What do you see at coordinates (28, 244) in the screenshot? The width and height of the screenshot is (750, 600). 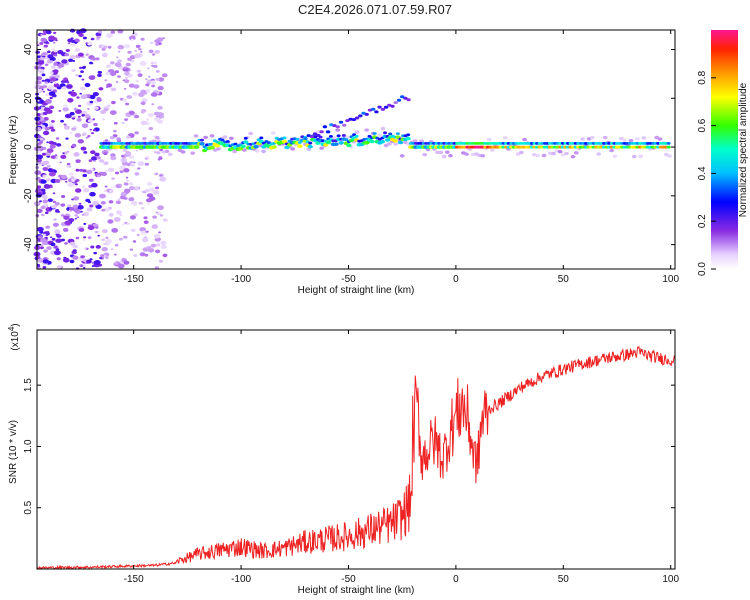 I see `spectrogram-y-tick-label: -40` at bounding box center [28, 244].